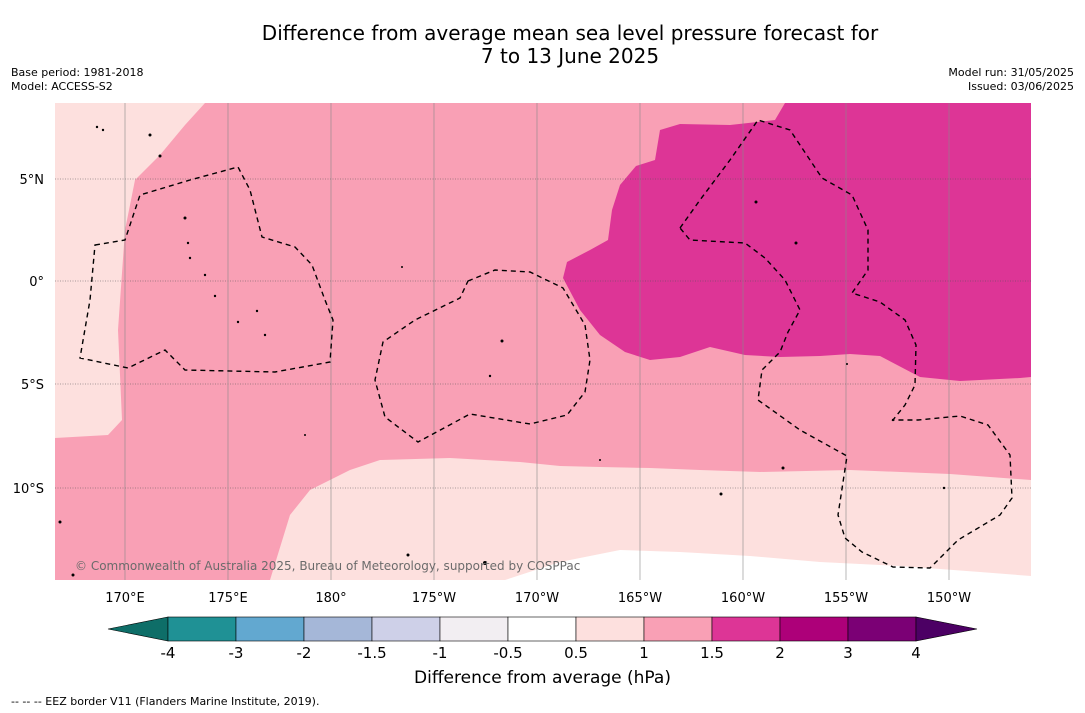 The width and height of the screenshot is (1085, 713). I want to click on colorbar-tick-label: -1.5, so click(371, 653).